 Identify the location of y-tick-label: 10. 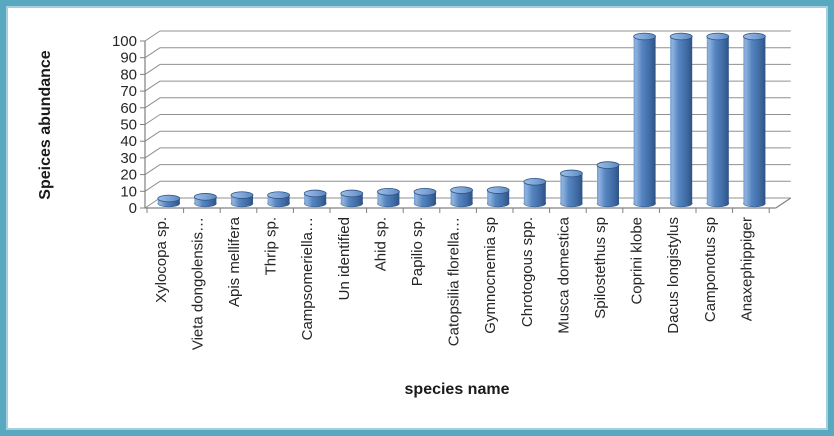
(128, 191).